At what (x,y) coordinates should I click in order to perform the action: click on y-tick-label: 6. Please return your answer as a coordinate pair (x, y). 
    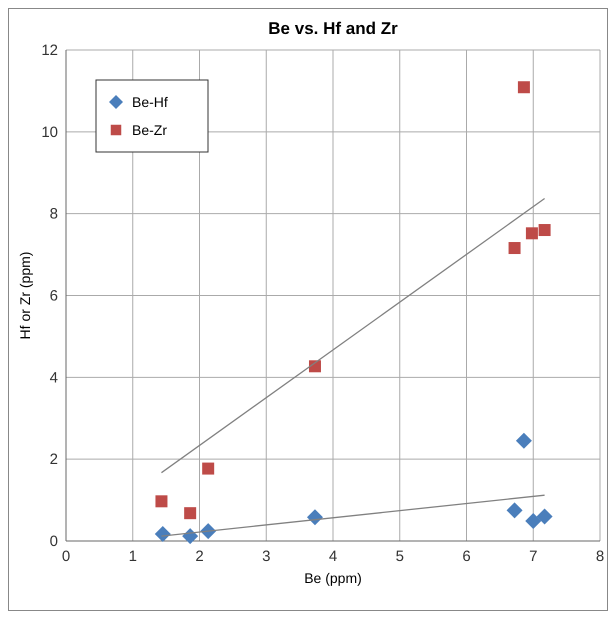
    Looking at the image, I should click on (54, 296).